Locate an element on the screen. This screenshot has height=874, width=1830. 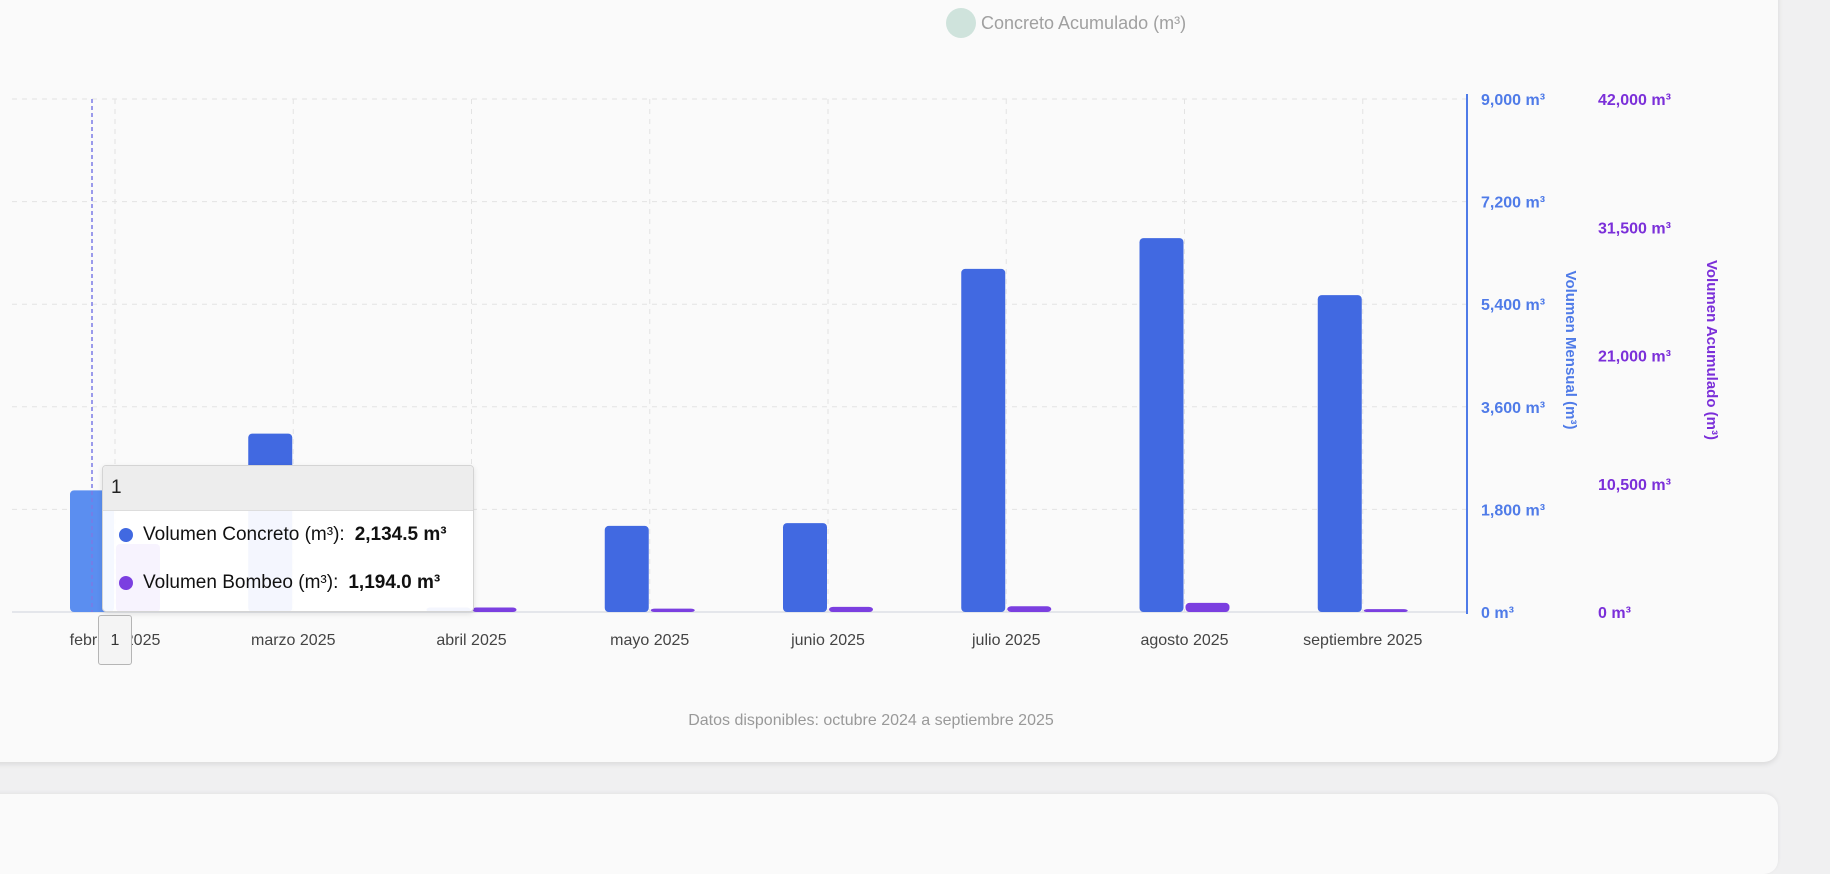
legend-label: Concreto Acumulado (m³) is located at coordinates (1083, 23).